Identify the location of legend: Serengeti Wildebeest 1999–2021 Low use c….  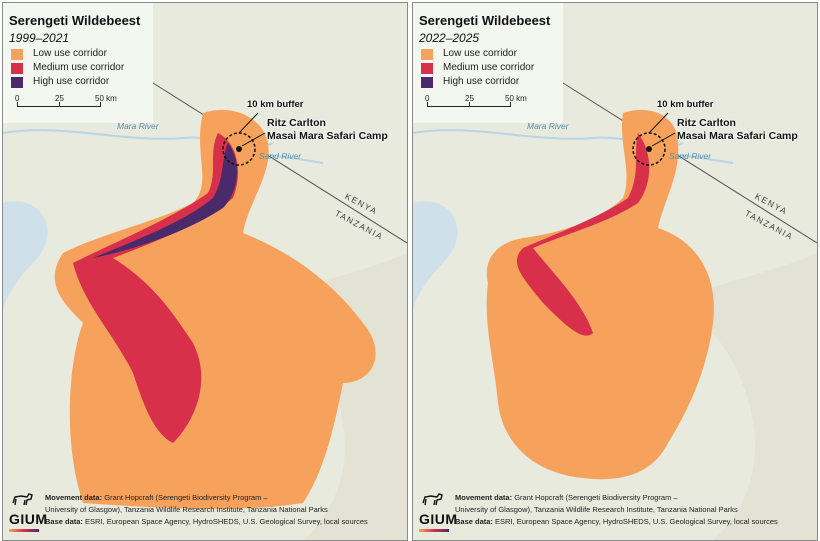
(78, 63).